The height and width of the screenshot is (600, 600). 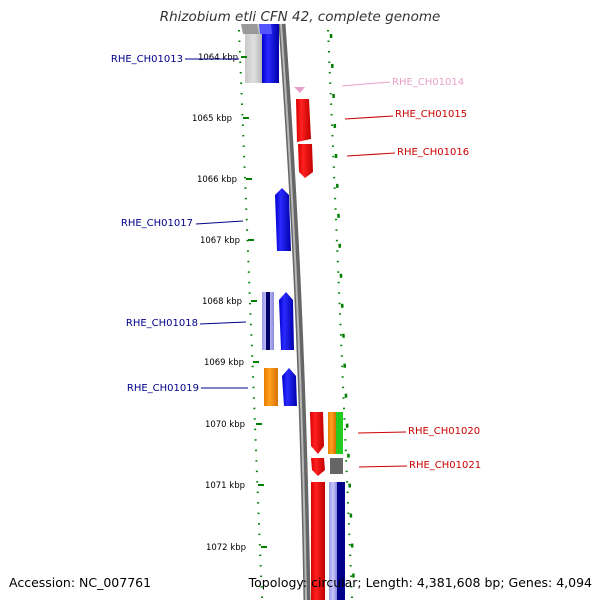 What do you see at coordinates (336, 466) in the screenshot?
I see `gene-rhe-ch01021` at bounding box center [336, 466].